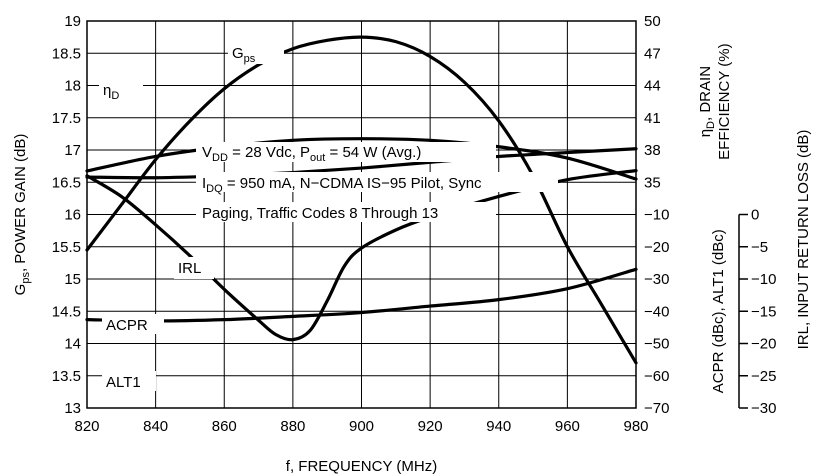 The height and width of the screenshot is (474, 815). What do you see at coordinates (656, 215) in the screenshot?
I see `y-right-acpr-tick-label: −10` at bounding box center [656, 215].